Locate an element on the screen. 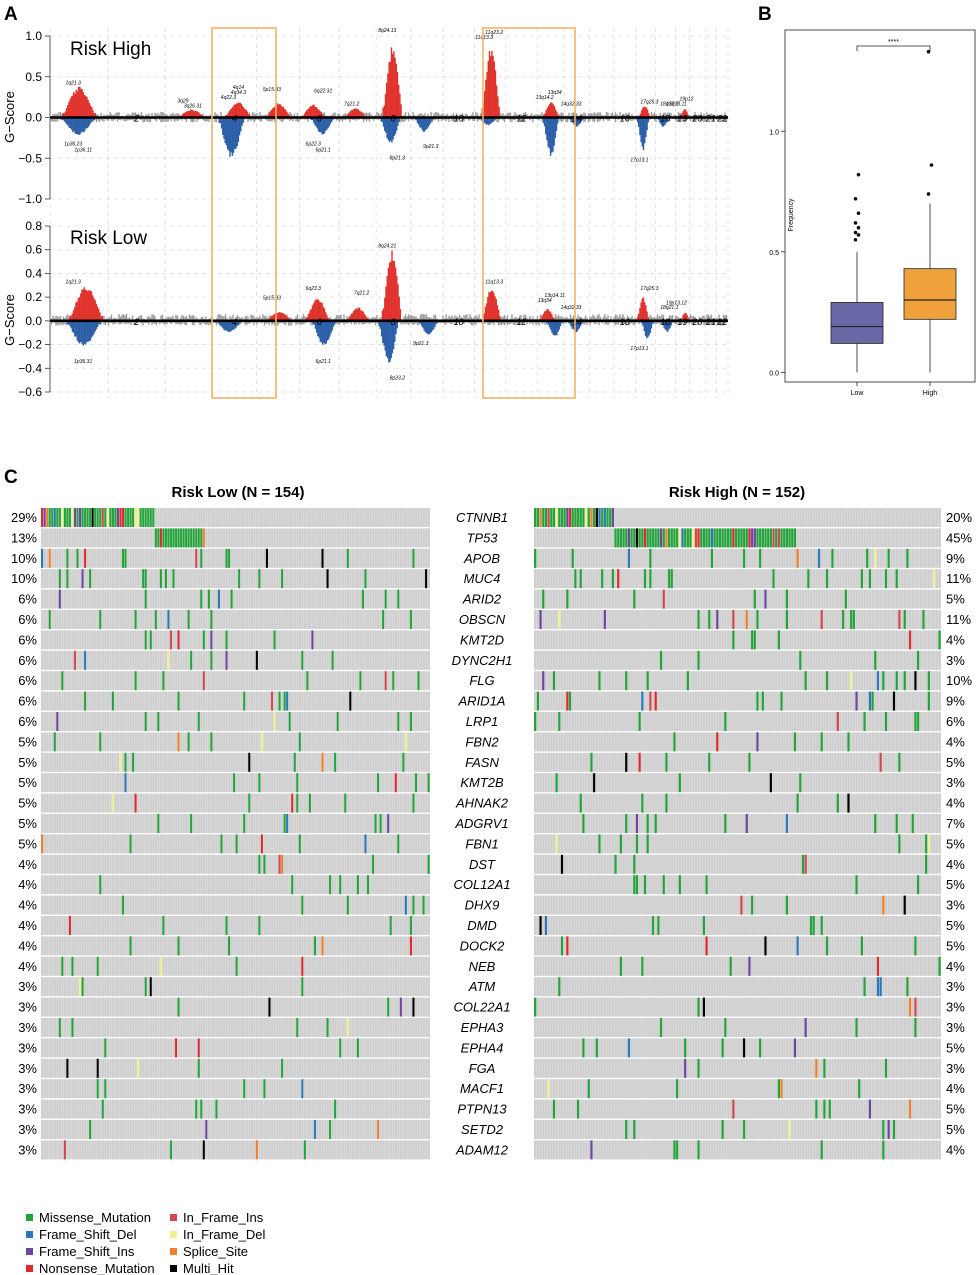 The image size is (976, 1275). x-tick-label: High is located at coordinates (930, 393).